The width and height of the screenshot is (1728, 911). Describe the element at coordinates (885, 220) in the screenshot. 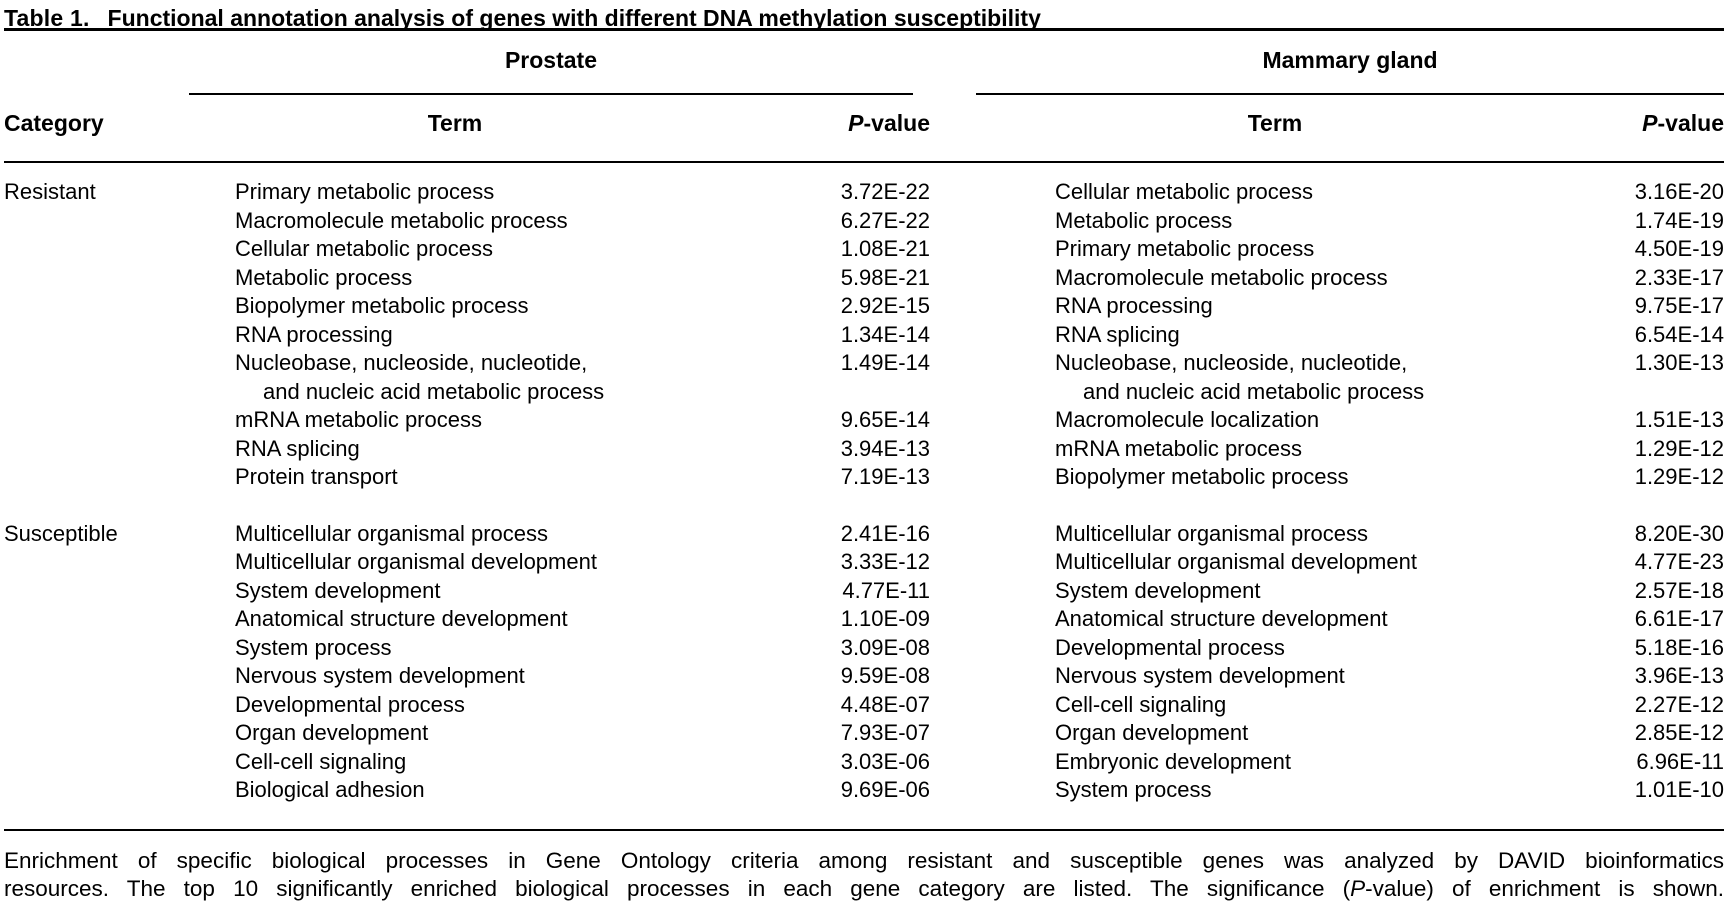

I see `prostate-pvalue-cell: 6.27E-22` at that location.